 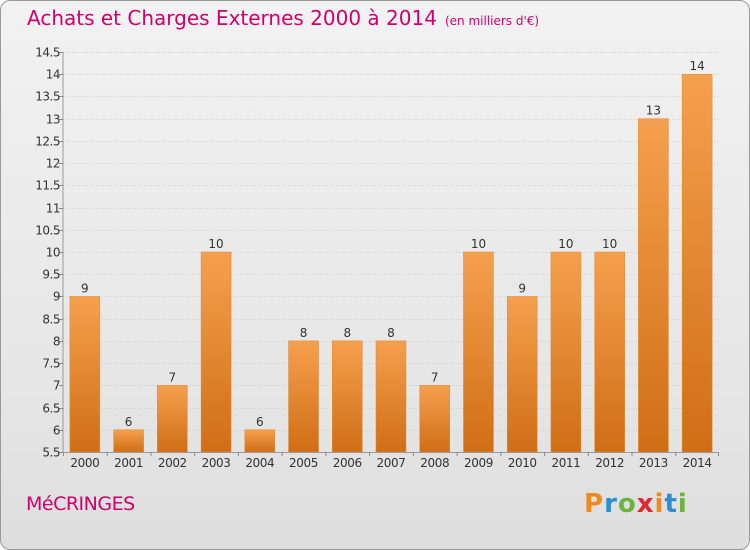 What do you see at coordinates (53, 164) in the screenshot?
I see `y-tick-label: 12` at bounding box center [53, 164].